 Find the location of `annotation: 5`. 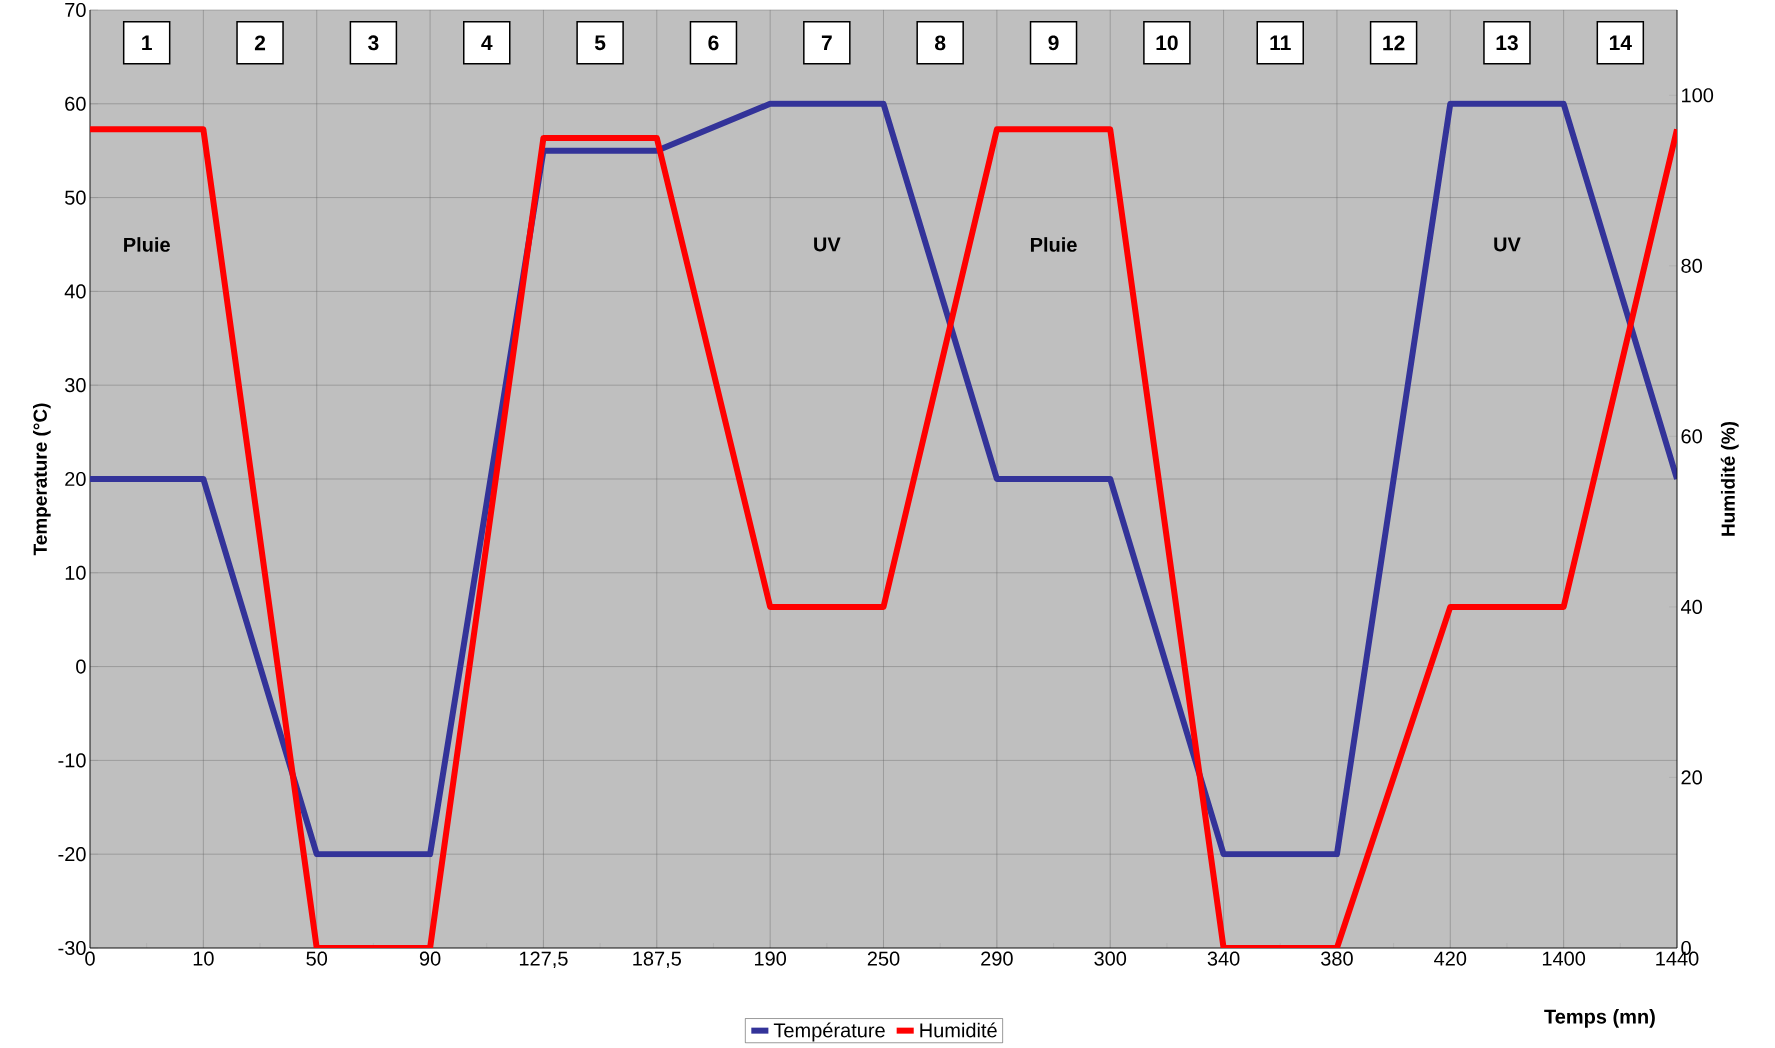

annotation: 5 is located at coordinates (600, 43).